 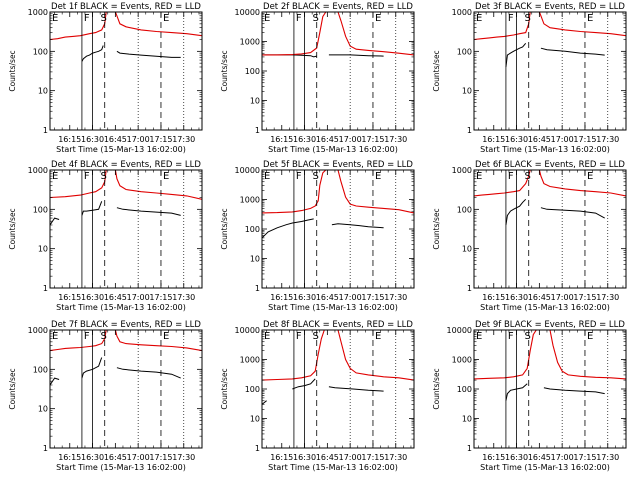 I want to click on panel-title: Det 1f BLACK = Events, RED = LLD, so click(x=126, y=7).